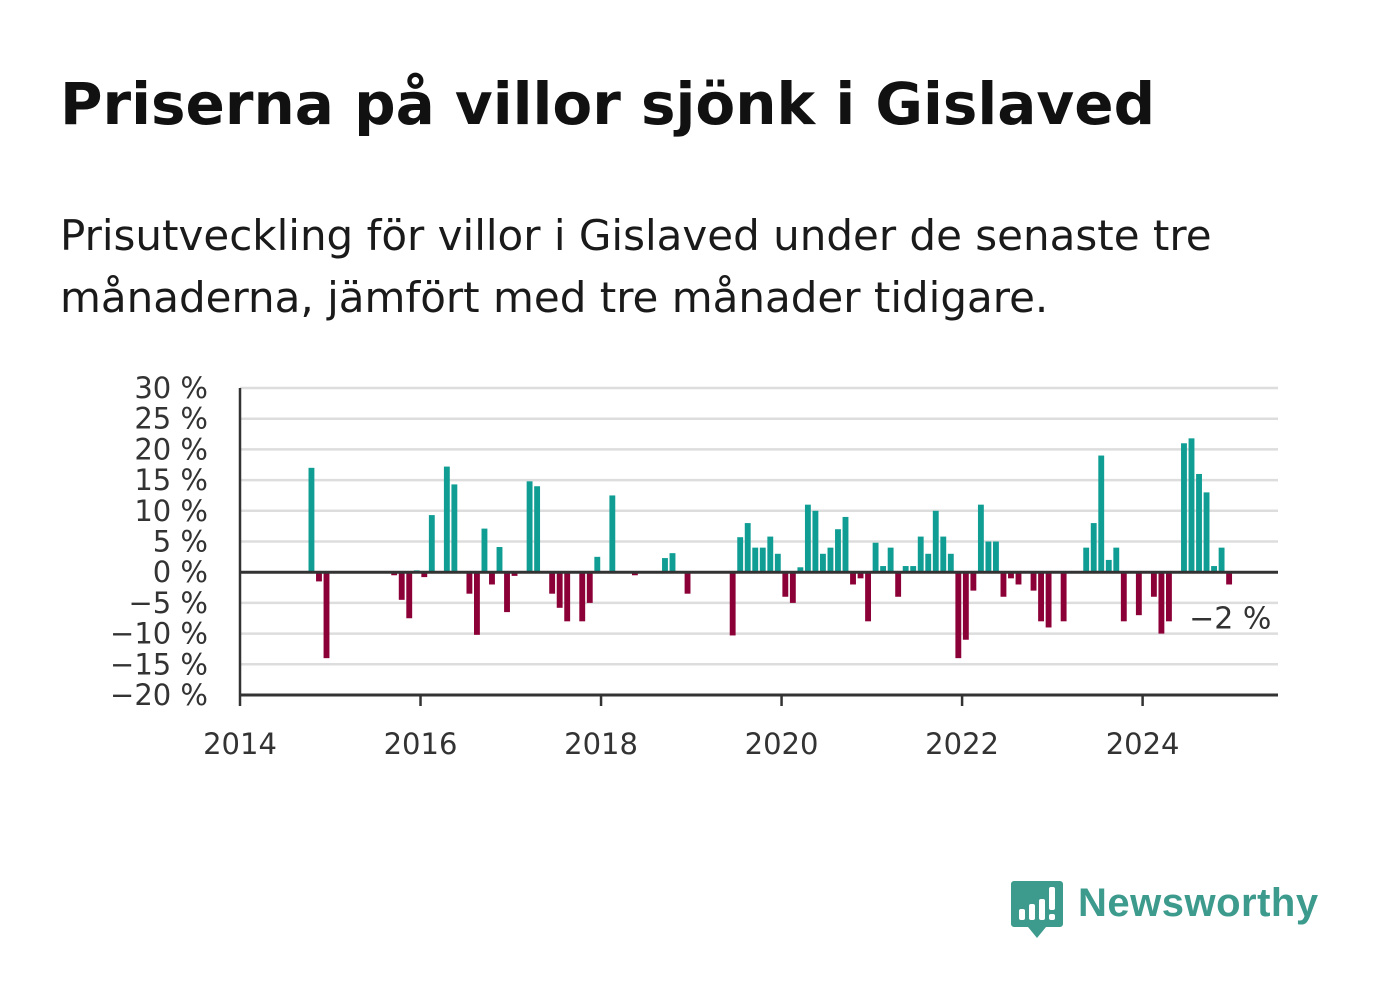 The height and width of the screenshot is (999, 1382). Describe the element at coordinates (1037, 909) in the screenshot. I see `bar-chart-speech-bubble-icon` at that location.